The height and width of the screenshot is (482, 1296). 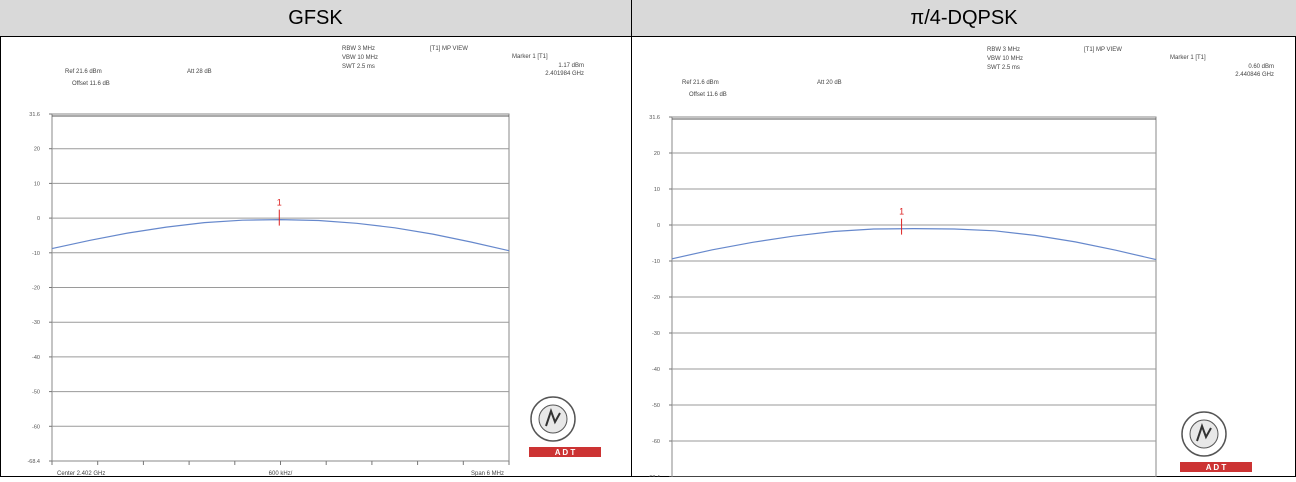 What do you see at coordinates (1254, 75) in the screenshot?
I see `marker-frequency-label: 2.440846 GHz` at bounding box center [1254, 75].